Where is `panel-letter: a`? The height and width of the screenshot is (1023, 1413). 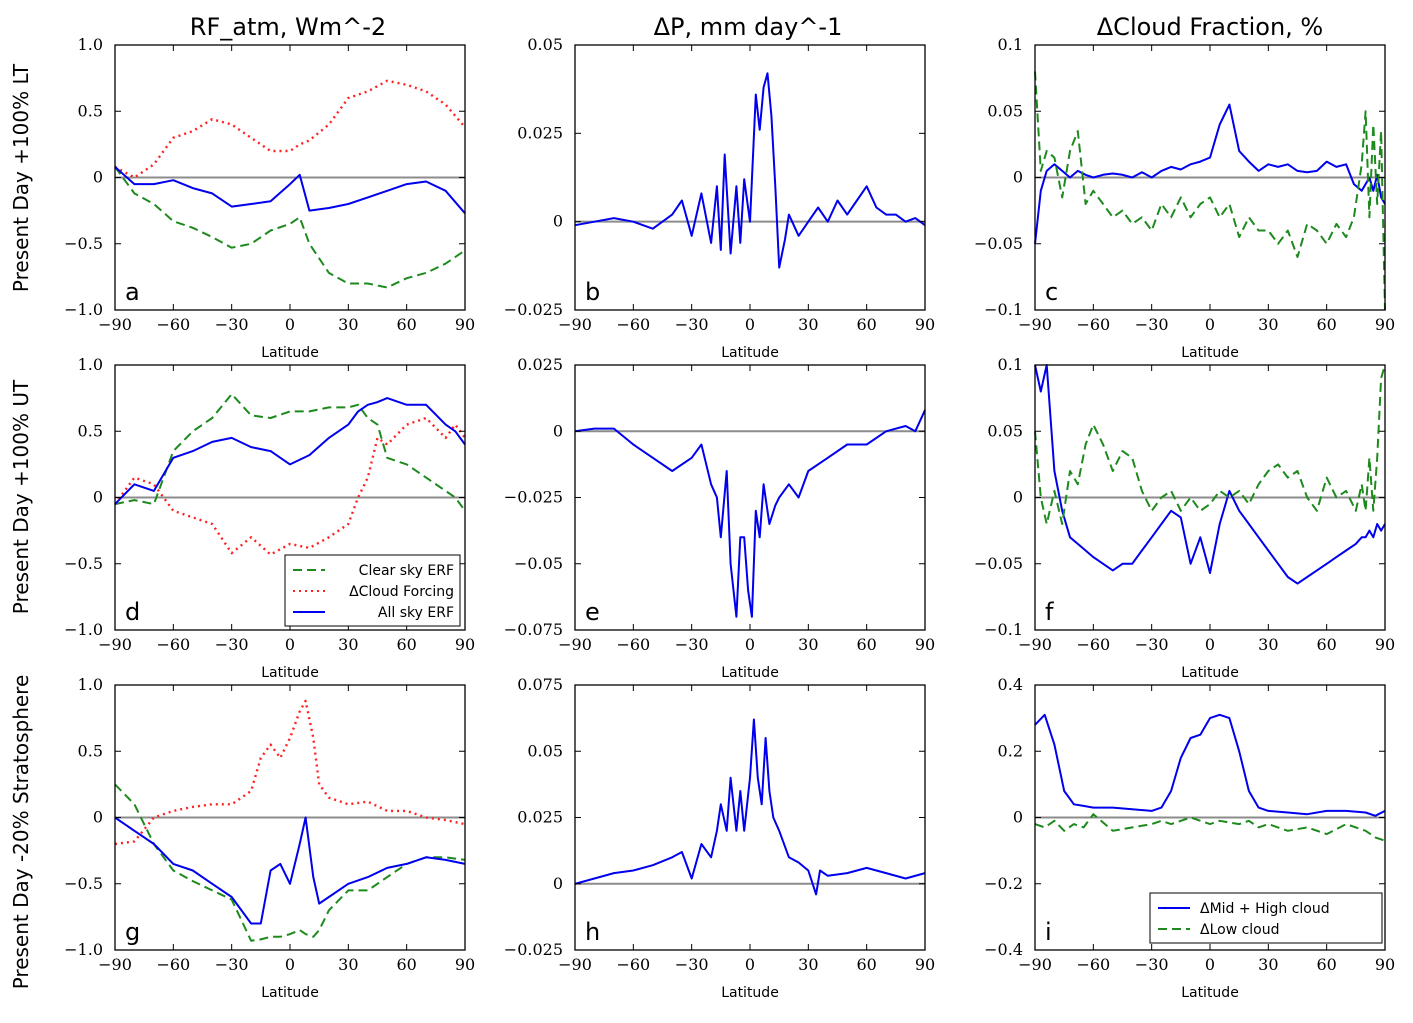 panel-letter: a is located at coordinates (132, 292).